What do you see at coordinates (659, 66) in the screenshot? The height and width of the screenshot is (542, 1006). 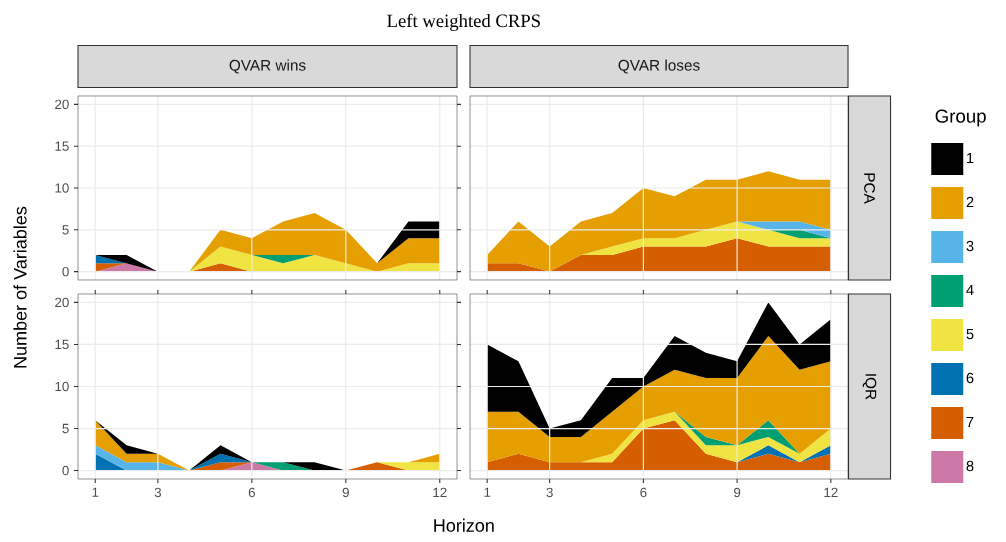 I see `chart-title: QVAR loses` at bounding box center [659, 66].